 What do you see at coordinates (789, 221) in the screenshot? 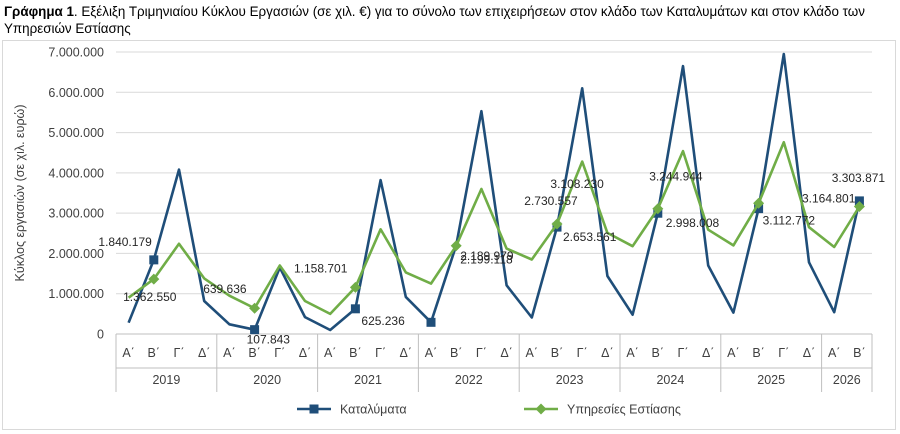
I see `data-label: 3.112.772` at bounding box center [789, 221].